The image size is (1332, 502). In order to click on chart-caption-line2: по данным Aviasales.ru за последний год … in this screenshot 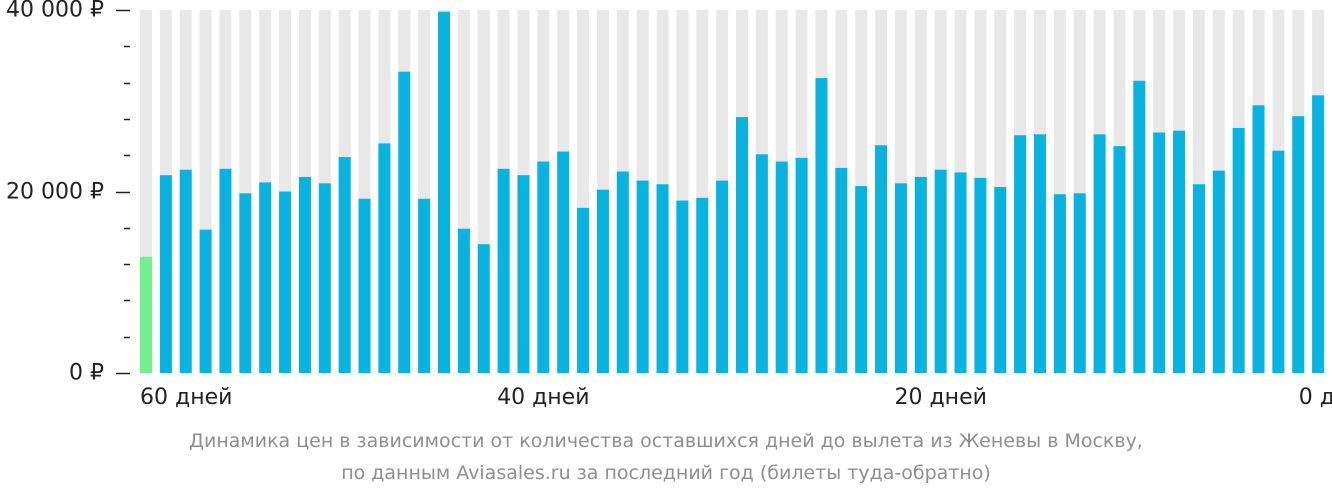, I will do `click(666, 473)`.